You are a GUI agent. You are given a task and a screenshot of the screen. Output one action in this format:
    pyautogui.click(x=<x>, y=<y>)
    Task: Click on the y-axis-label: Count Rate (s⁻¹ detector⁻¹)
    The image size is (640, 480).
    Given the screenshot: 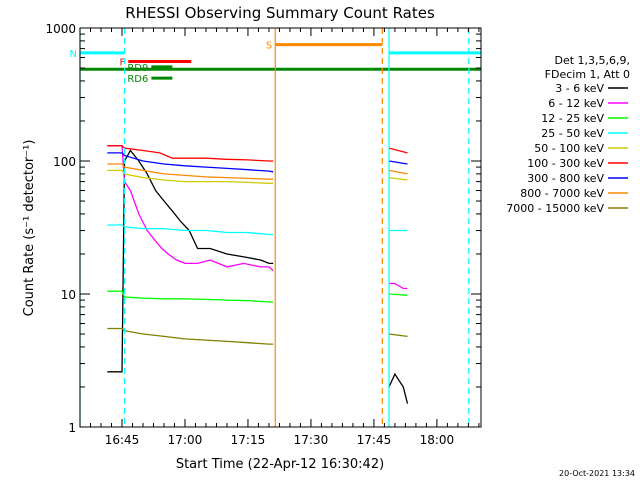 What is the action you would take?
    pyautogui.click(x=29, y=228)
    